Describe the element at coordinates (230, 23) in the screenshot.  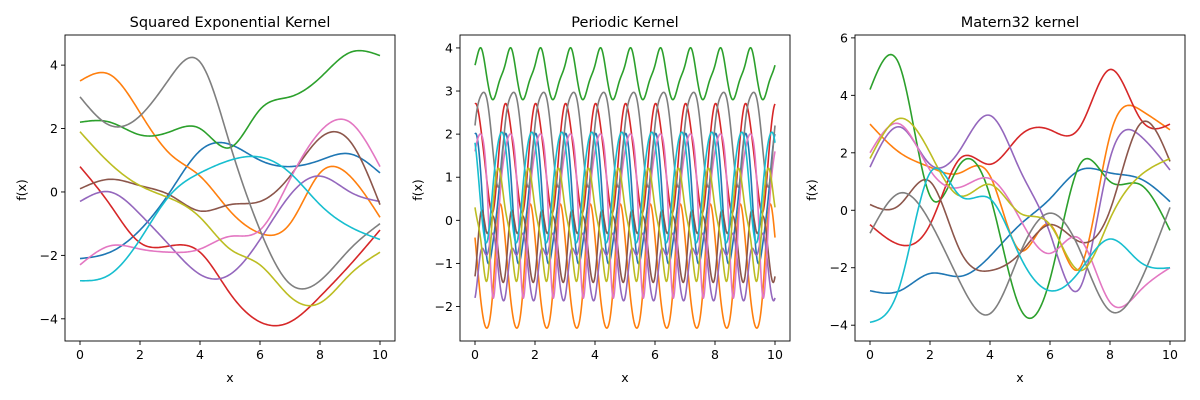
I see `chart-1-title: Squared Exponential Kernel` at that location.